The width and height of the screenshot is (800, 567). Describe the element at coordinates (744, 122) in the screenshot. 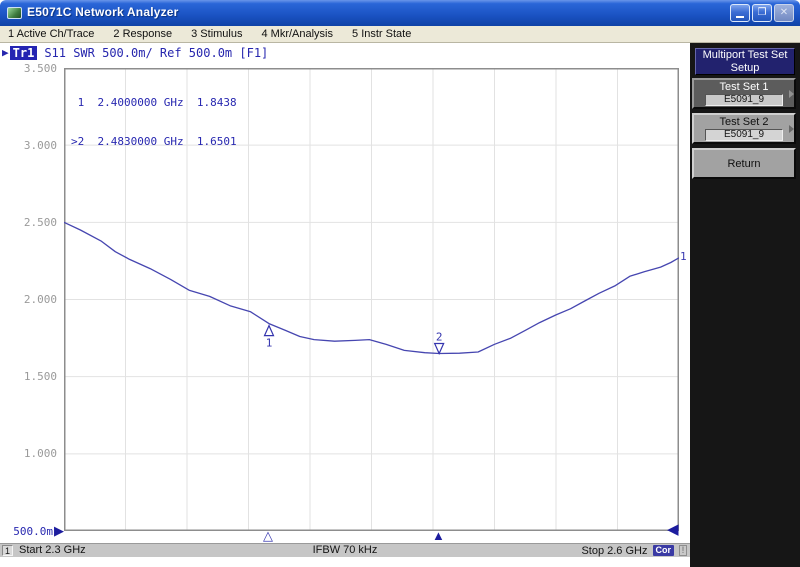

I see `softkey-label: Test Set 2` at that location.